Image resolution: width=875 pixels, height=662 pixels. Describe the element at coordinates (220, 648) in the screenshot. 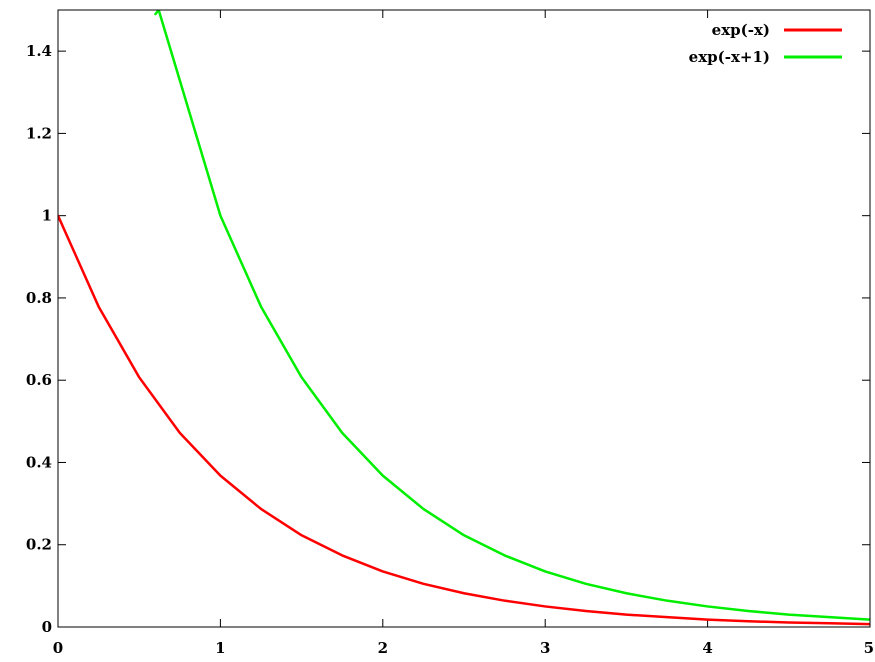

I see `x-tick-label: 1` at that location.